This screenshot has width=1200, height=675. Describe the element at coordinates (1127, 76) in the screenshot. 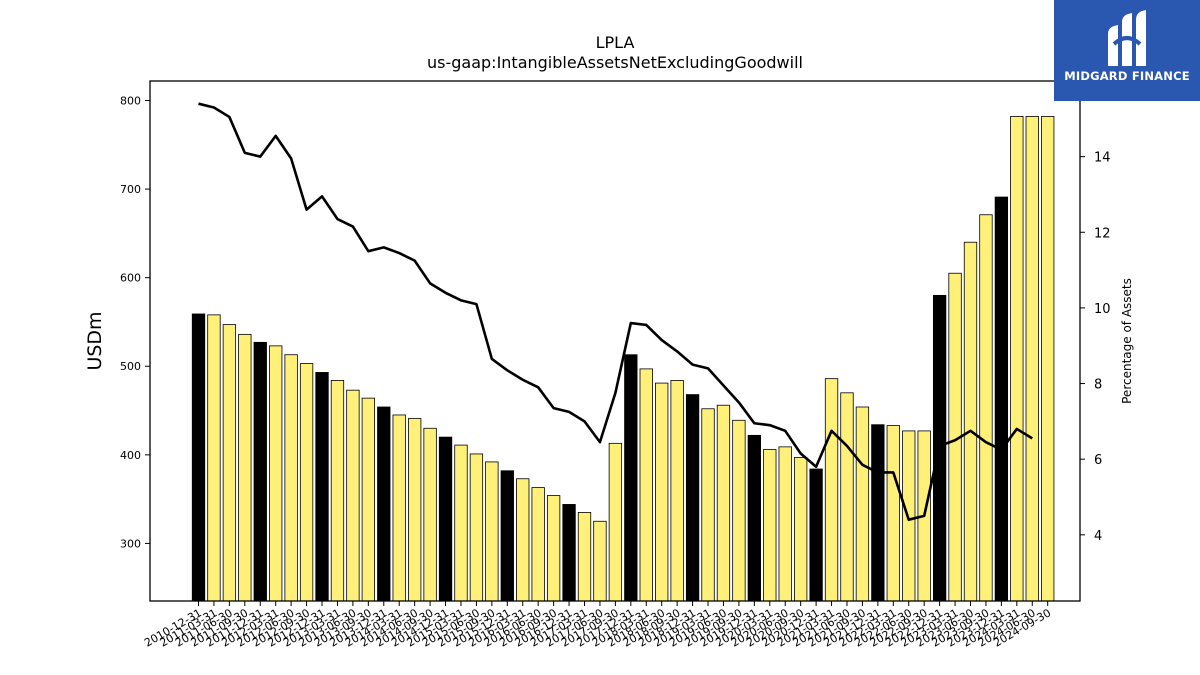

I see `logo-text: MIDGARD FINANCE` at that location.